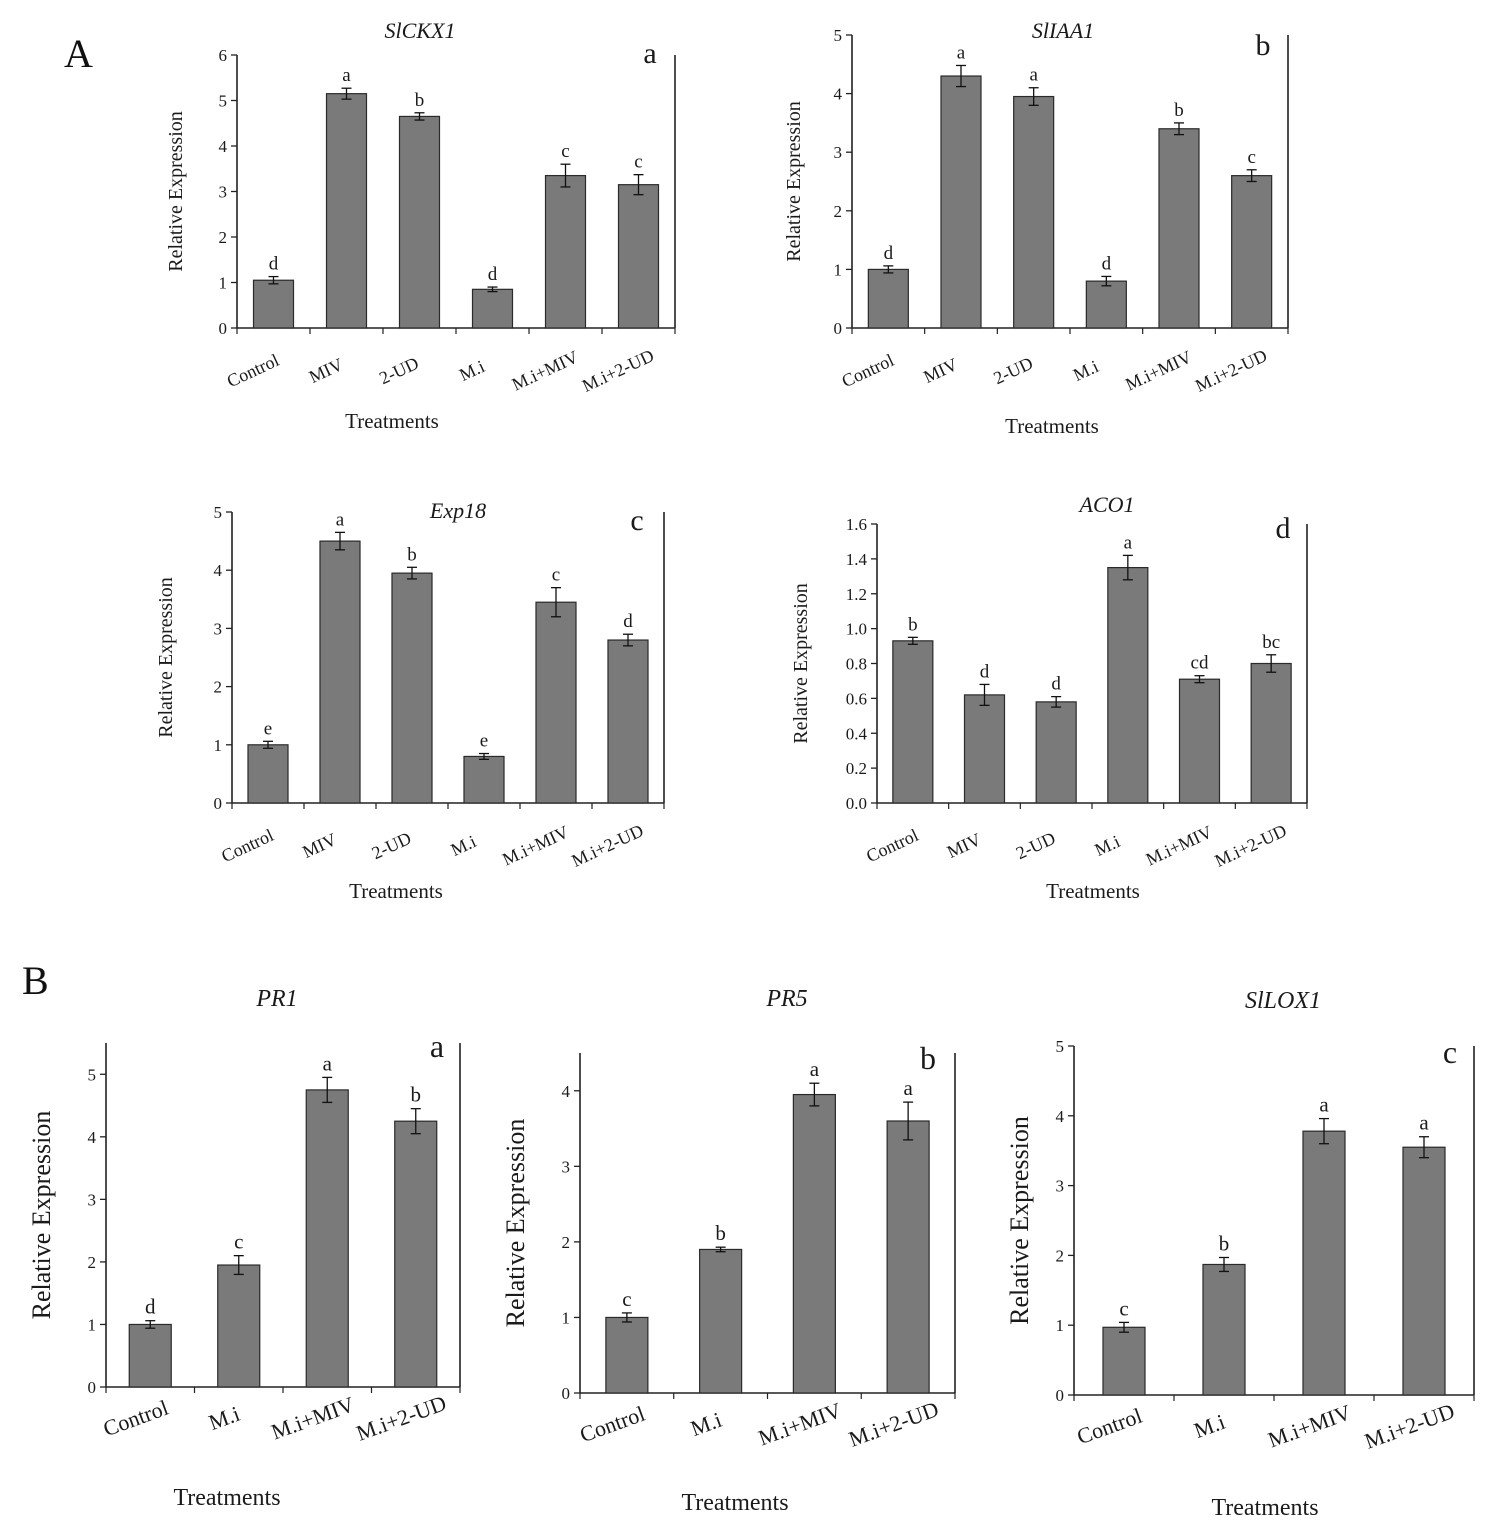 This screenshot has height=1539, width=1503. Describe the element at coordinates (856, 664) in the screenshot. I see `y-tick-label: 0.8` at that location.